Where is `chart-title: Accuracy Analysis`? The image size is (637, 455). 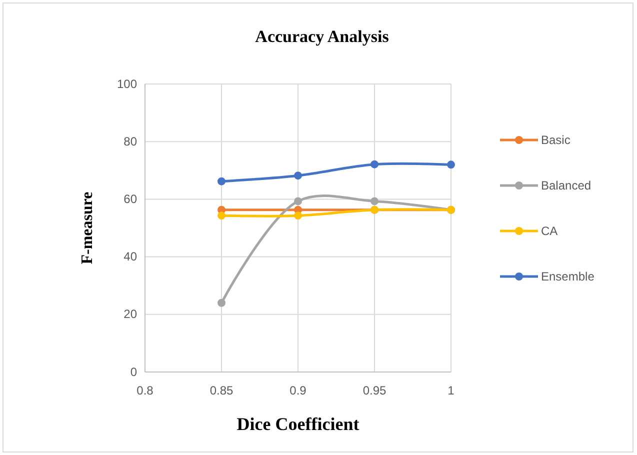 chart-title: Accuracy Analysis is located at coordinates (322, 36).